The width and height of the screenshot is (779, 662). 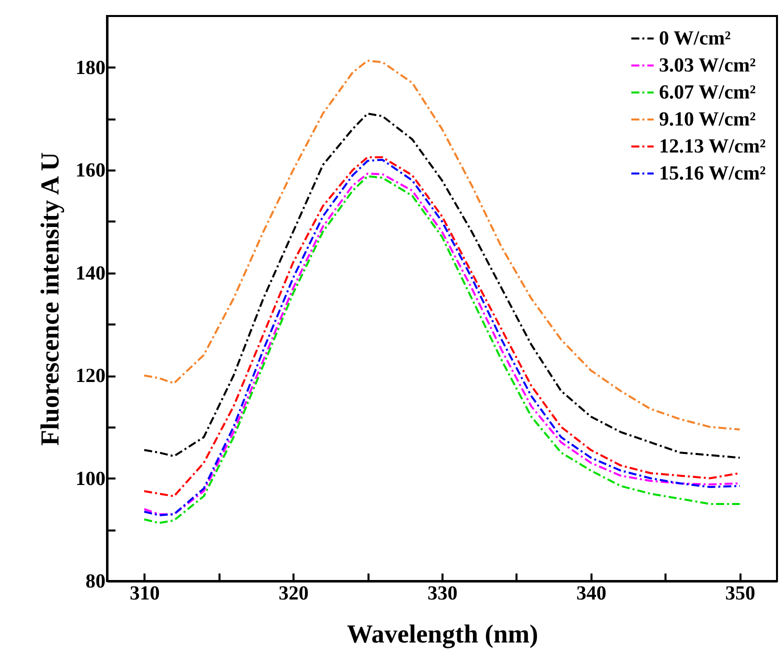 What do you see at coordinates (91, 171) in the screenshot?
I see `y-tick-label: 160` at bounding box center [91, 171].